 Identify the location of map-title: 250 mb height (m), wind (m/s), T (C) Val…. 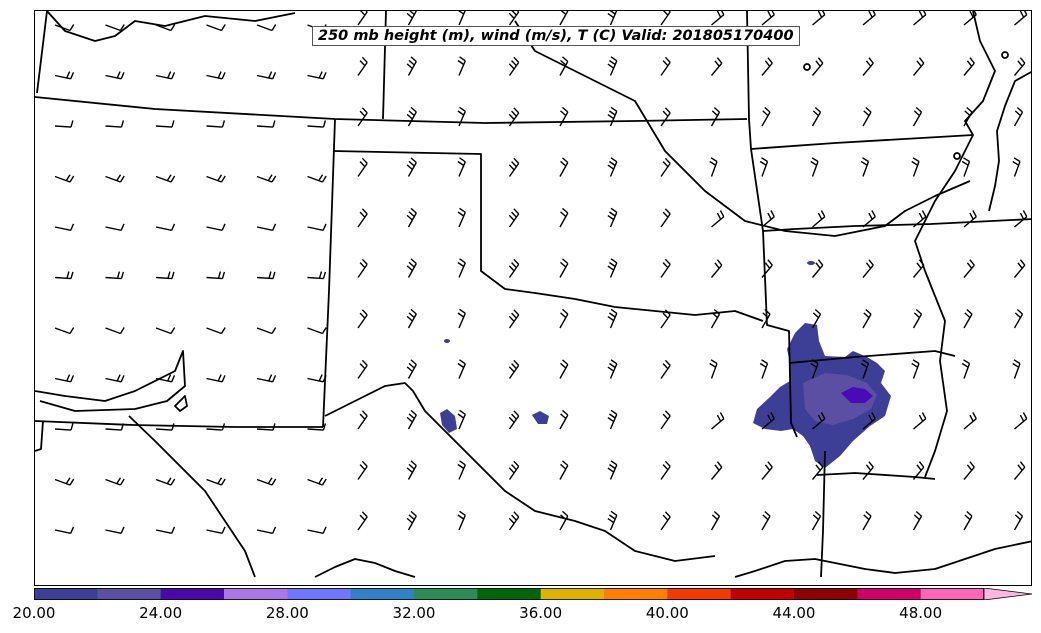
(556, 36).